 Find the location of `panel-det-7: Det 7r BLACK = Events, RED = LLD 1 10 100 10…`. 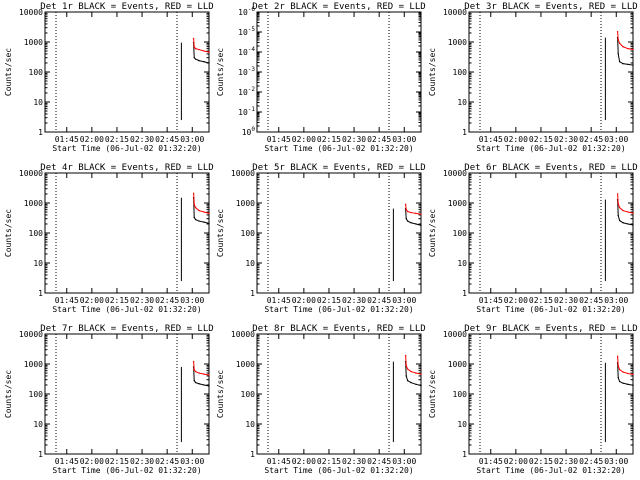

panel-det-7: Det 7r BLACK = Events, RED = LLD 1 10 100 10… is located at coordinates (109, 399).